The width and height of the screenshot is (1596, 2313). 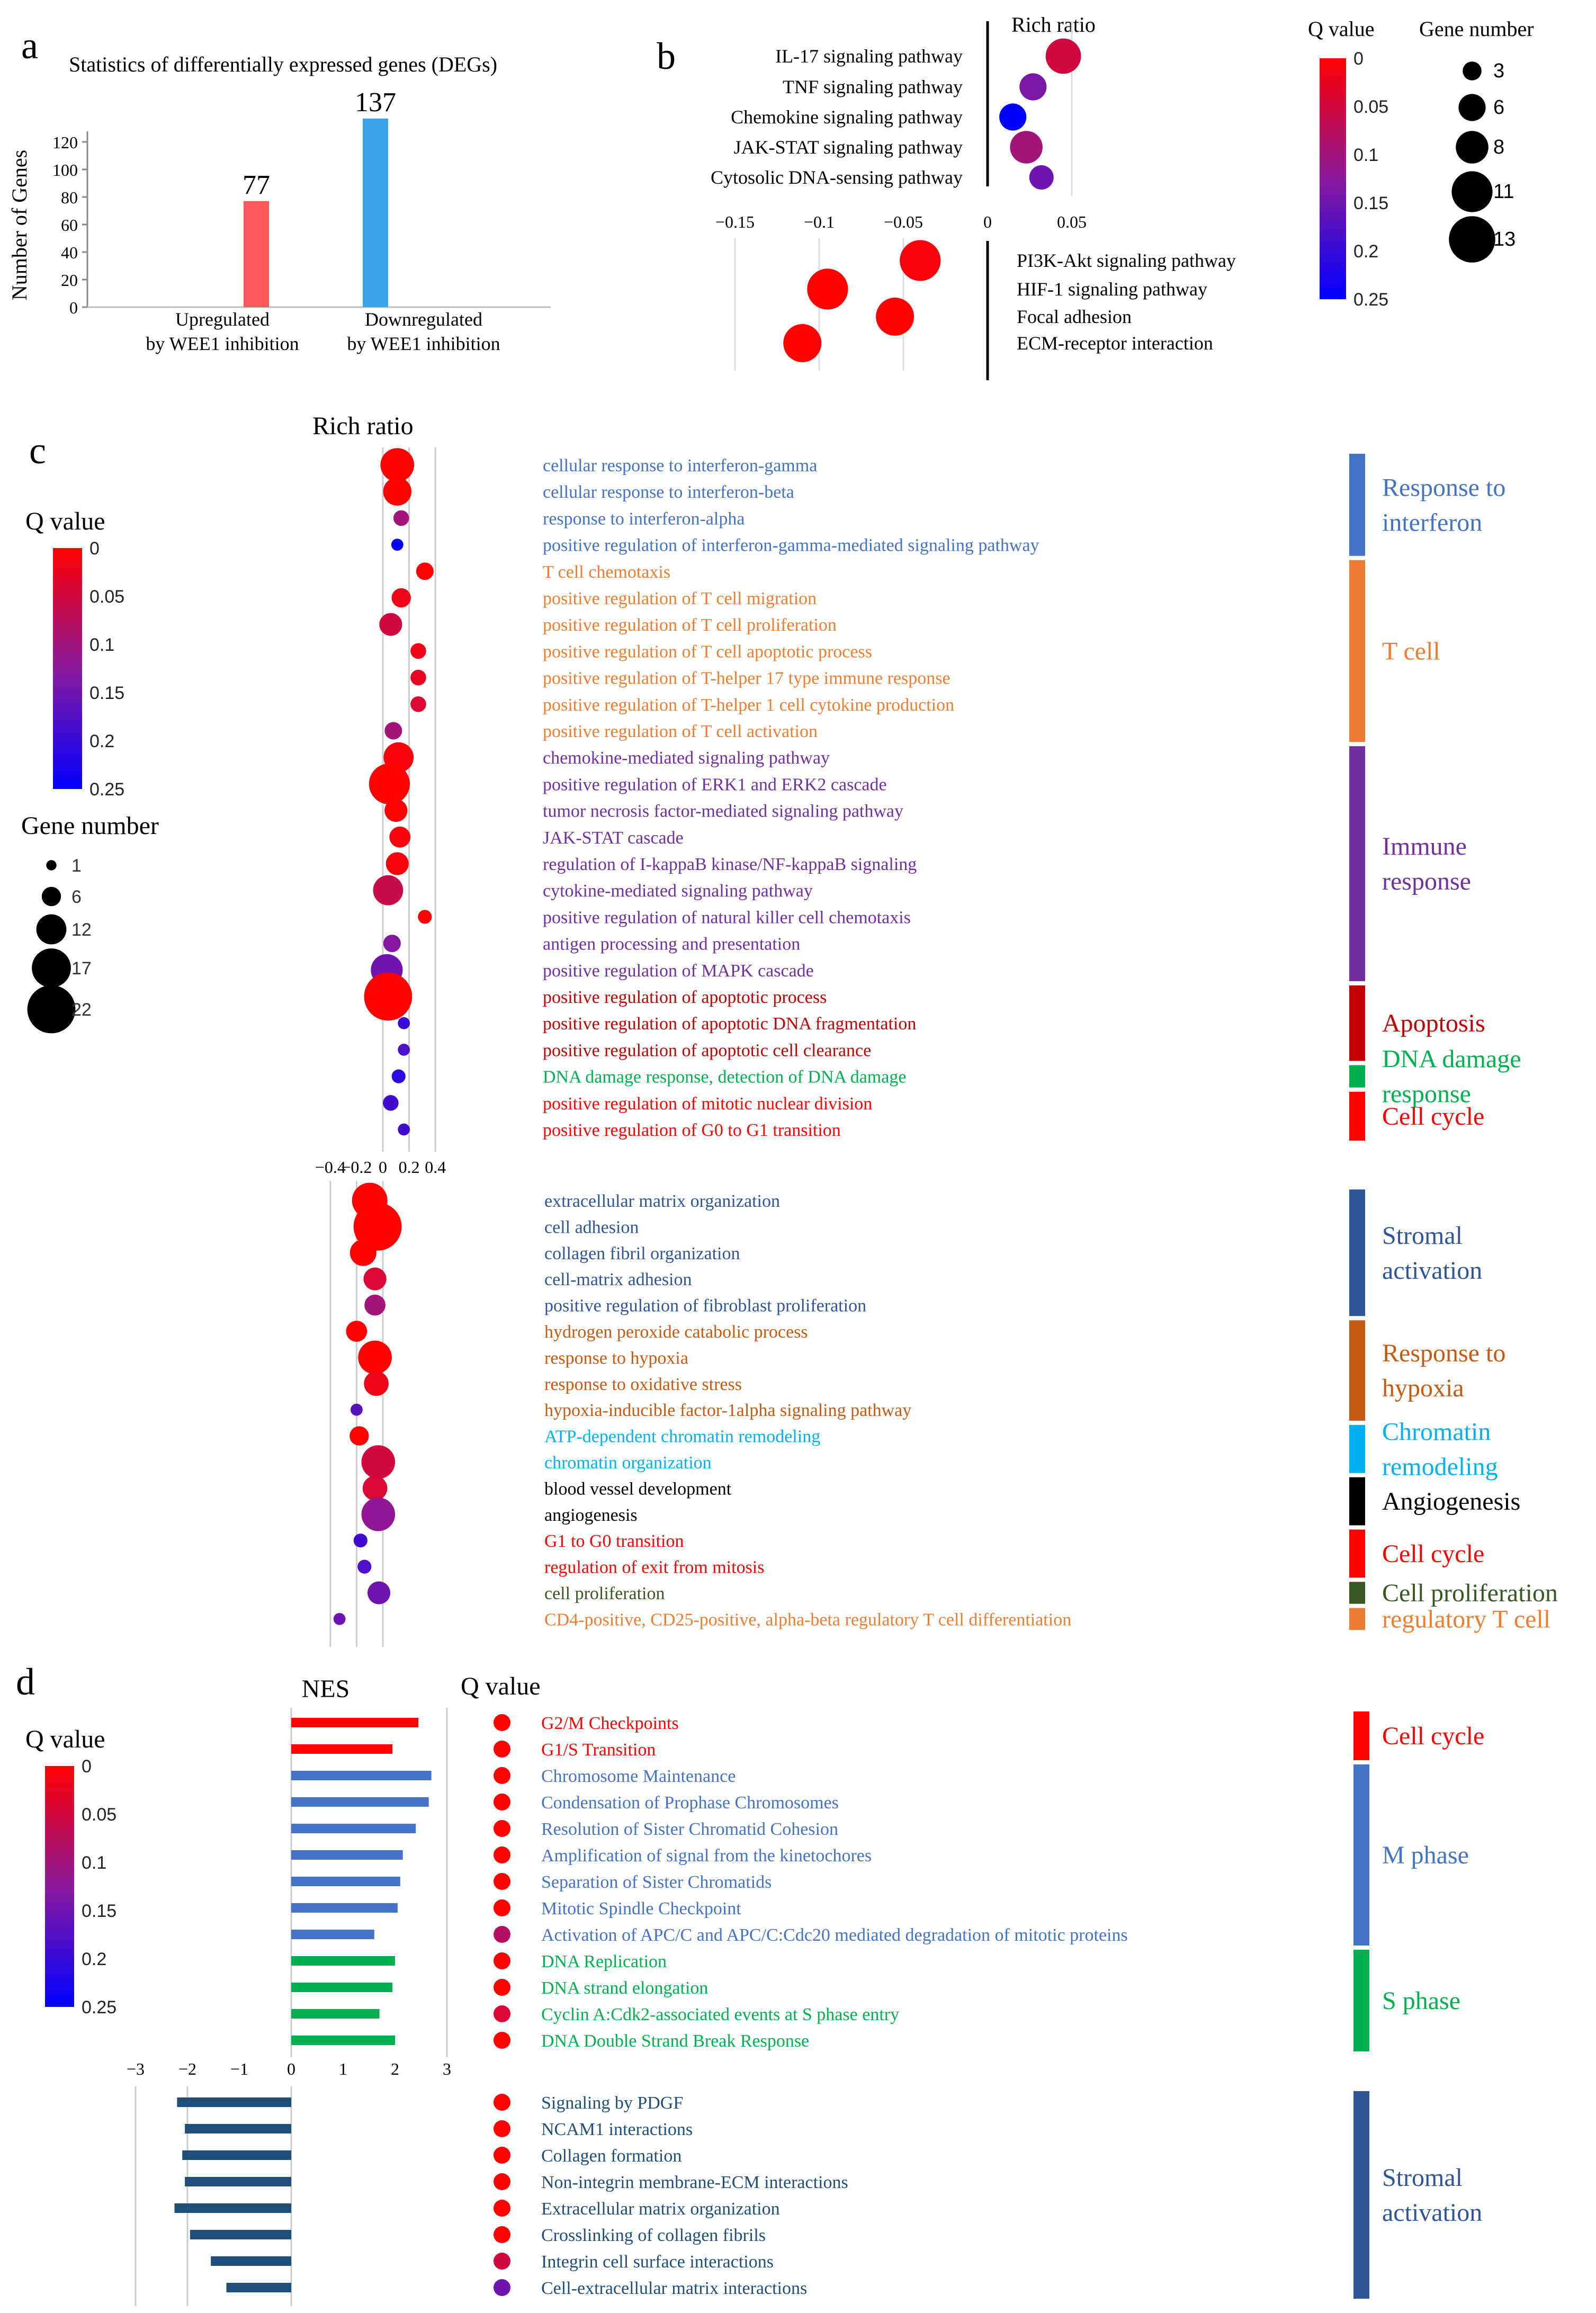 What do you see at coordinates (680, 466) in the screenshot?
I see `panel-c-term-label: cellular response to interferon-gamma` at bounding box center [680, 466].